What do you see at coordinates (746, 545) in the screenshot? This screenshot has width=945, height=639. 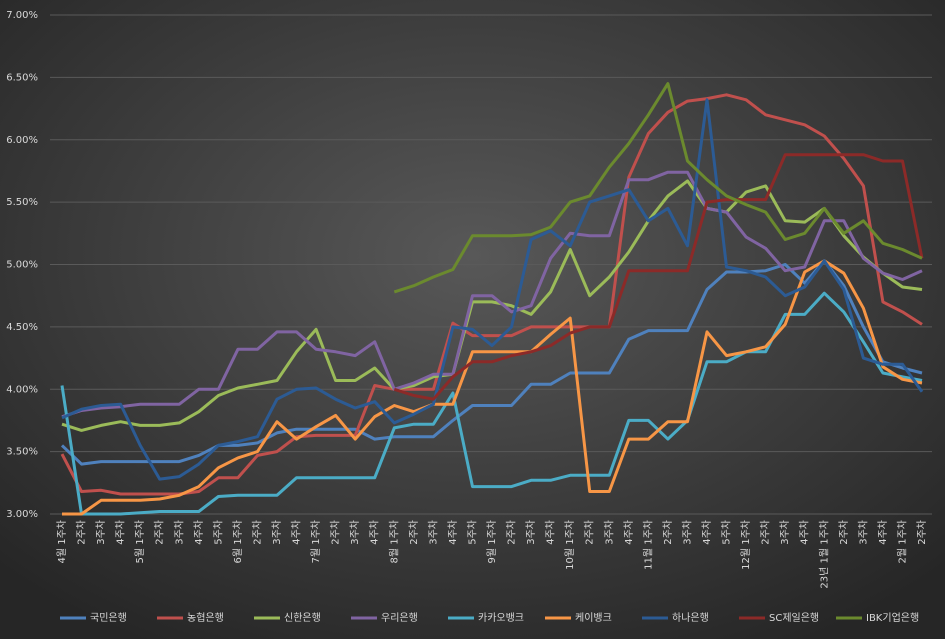 I see `x-tick-label: 12월 1주차` at bounding box center [746, 545].